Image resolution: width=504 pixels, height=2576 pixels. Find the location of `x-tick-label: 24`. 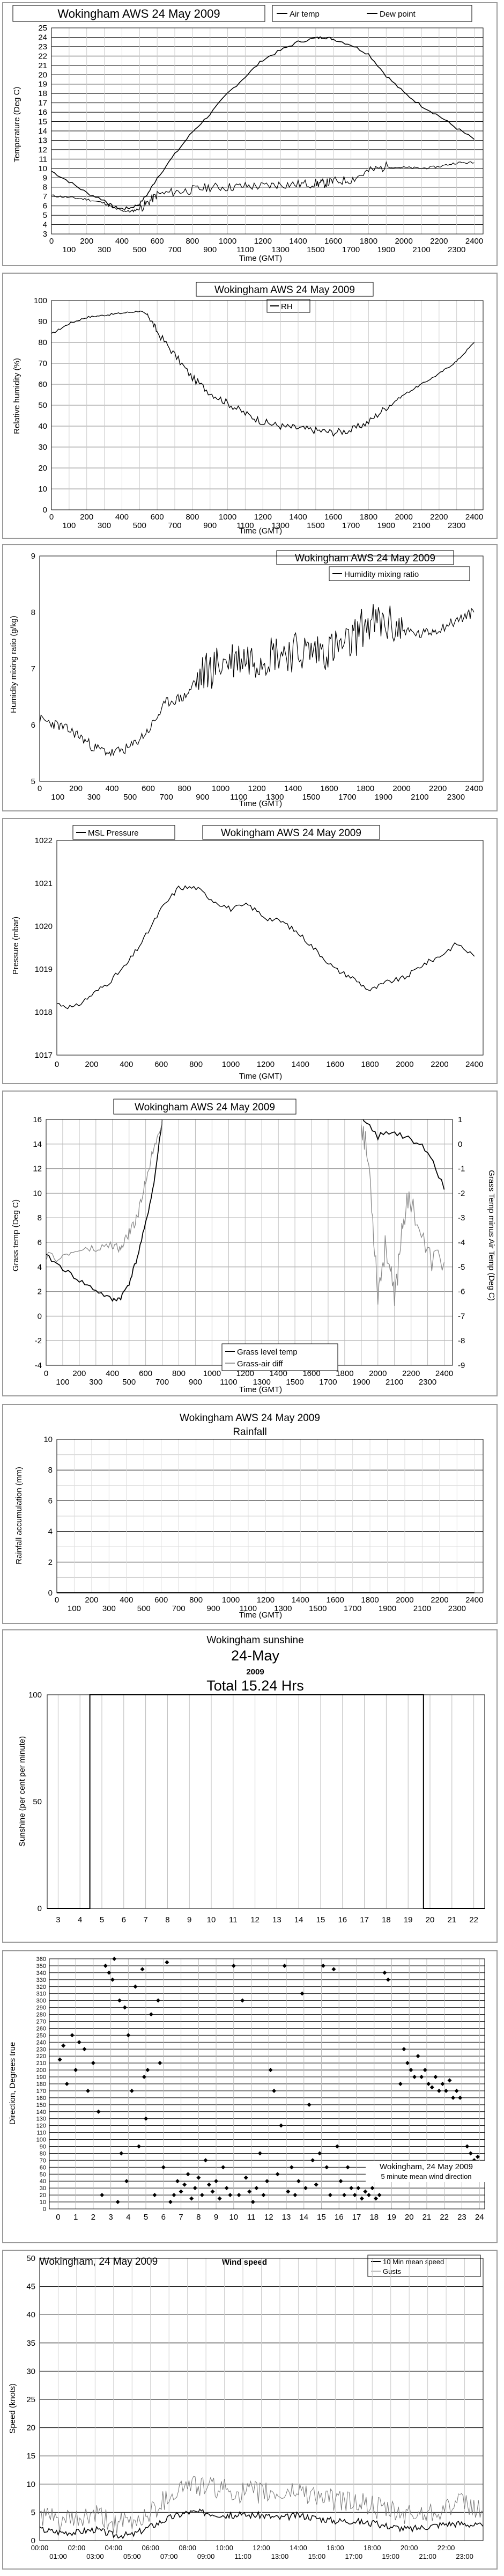

x-tick-label: 24 is located at coordinates (479, 2217).